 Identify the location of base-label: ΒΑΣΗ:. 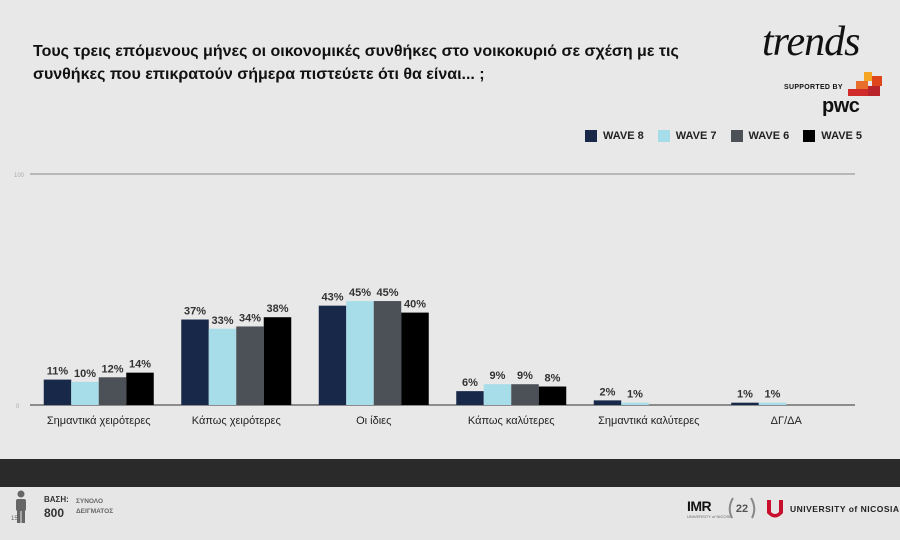
(56, 499).